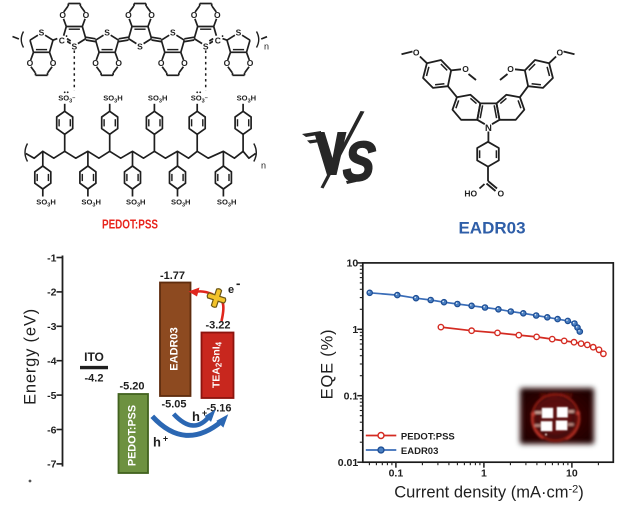 Image resolution: width=640 pixels, height=526 pixels. Describe the element at coordinates (173, 405) in the screenshot. I see `svg-text: -5.05` at that location.